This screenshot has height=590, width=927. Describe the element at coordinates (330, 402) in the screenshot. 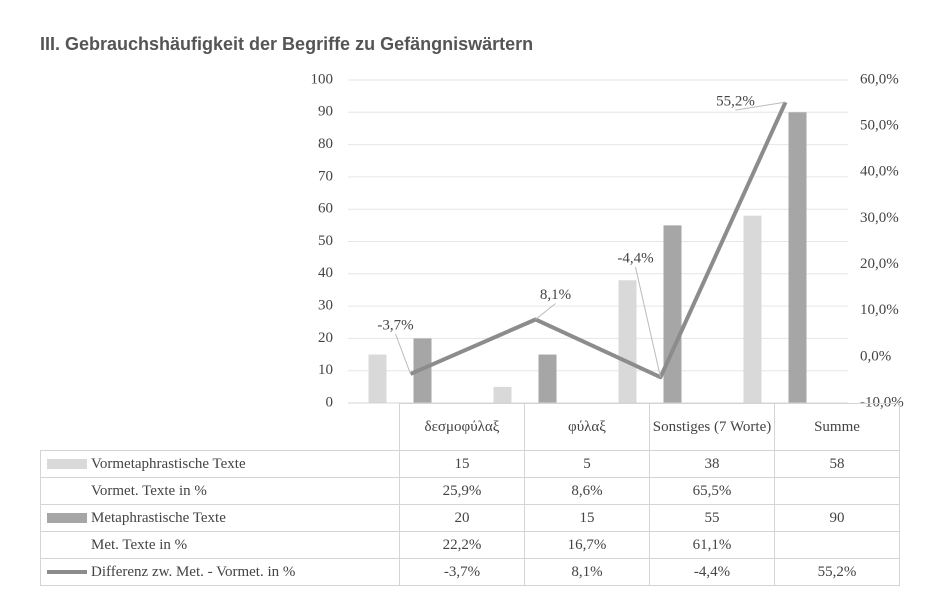

I see `y-tick-label: 0` at that location.